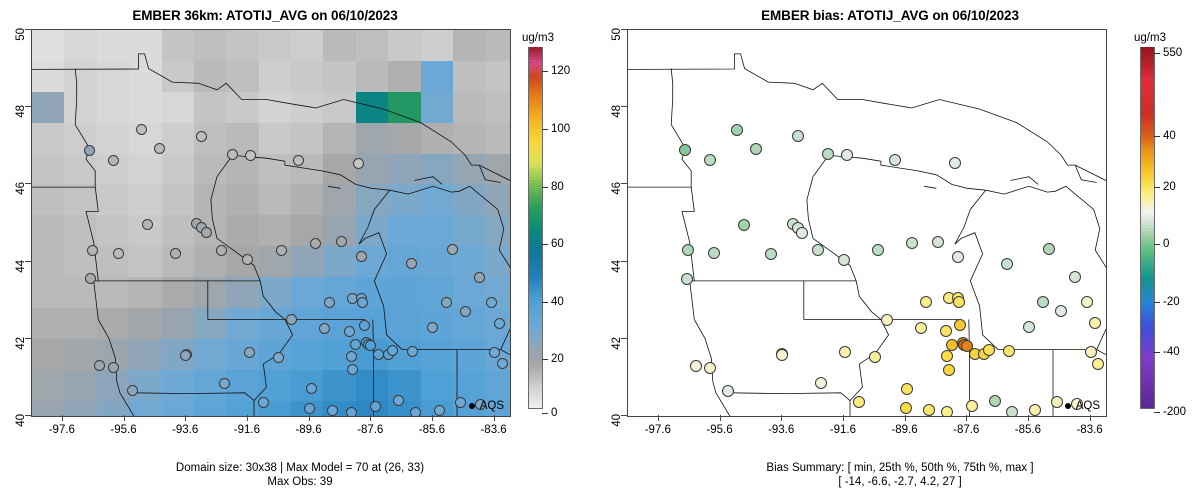  I want to click on y-axis-tick, so click(28, 184).